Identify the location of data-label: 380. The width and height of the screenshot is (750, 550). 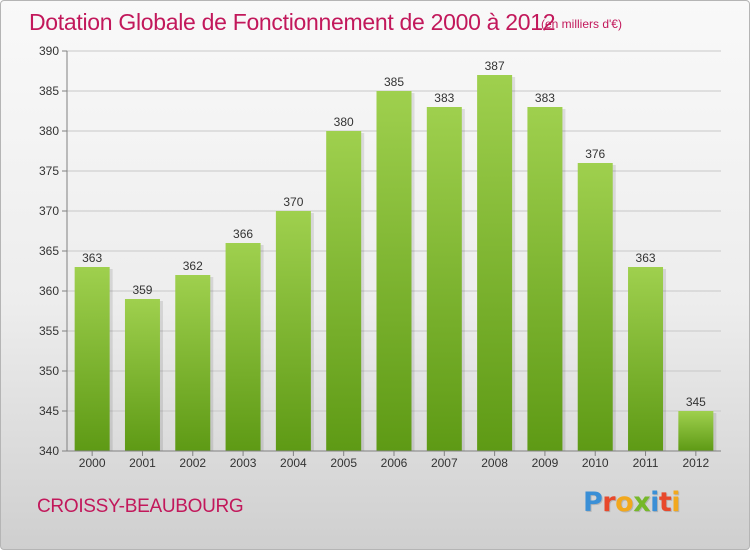
(344, 122).